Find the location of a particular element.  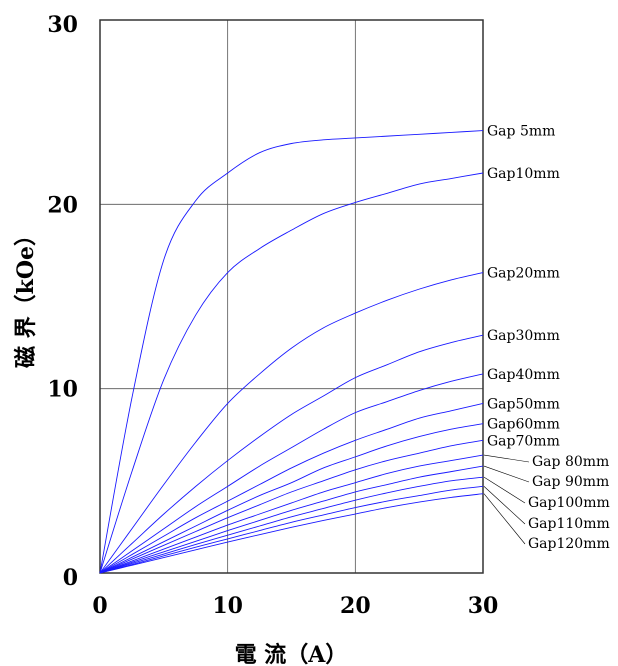

series-label: Gap60mm is located at coordinates (523, 425).